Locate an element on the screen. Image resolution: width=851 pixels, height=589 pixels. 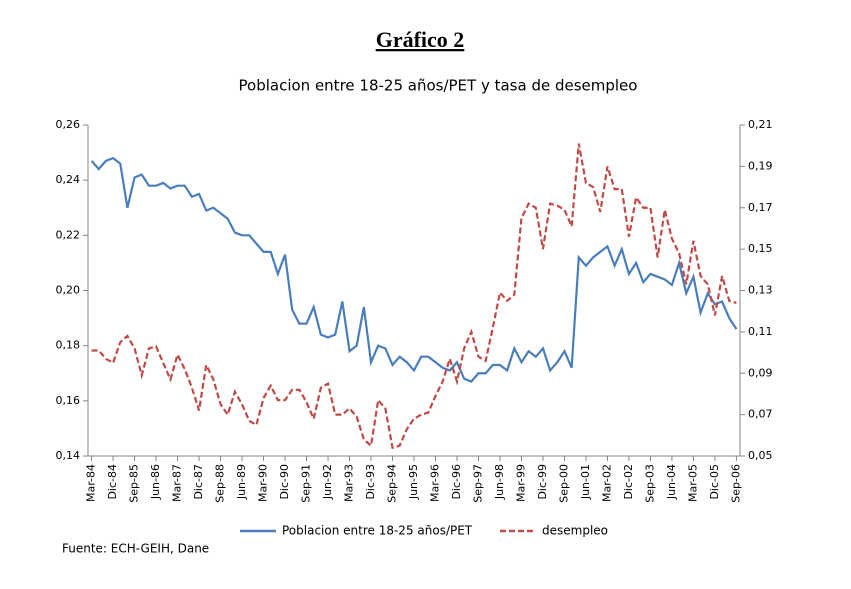
x-tick-label: Sep-97 is located at coordinates (477, 483).